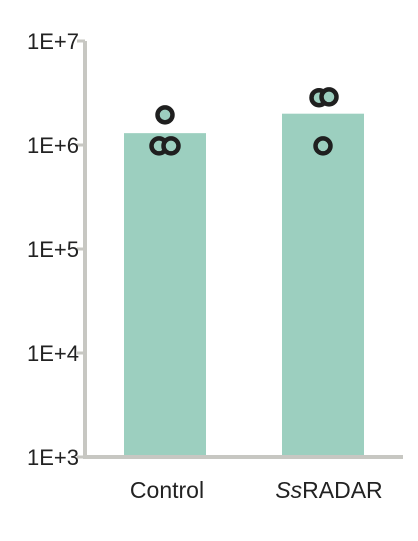  What do you see at coordinates (244, 121) in the screenshot?
I see `points-layer` at bounding box center [244, 121].